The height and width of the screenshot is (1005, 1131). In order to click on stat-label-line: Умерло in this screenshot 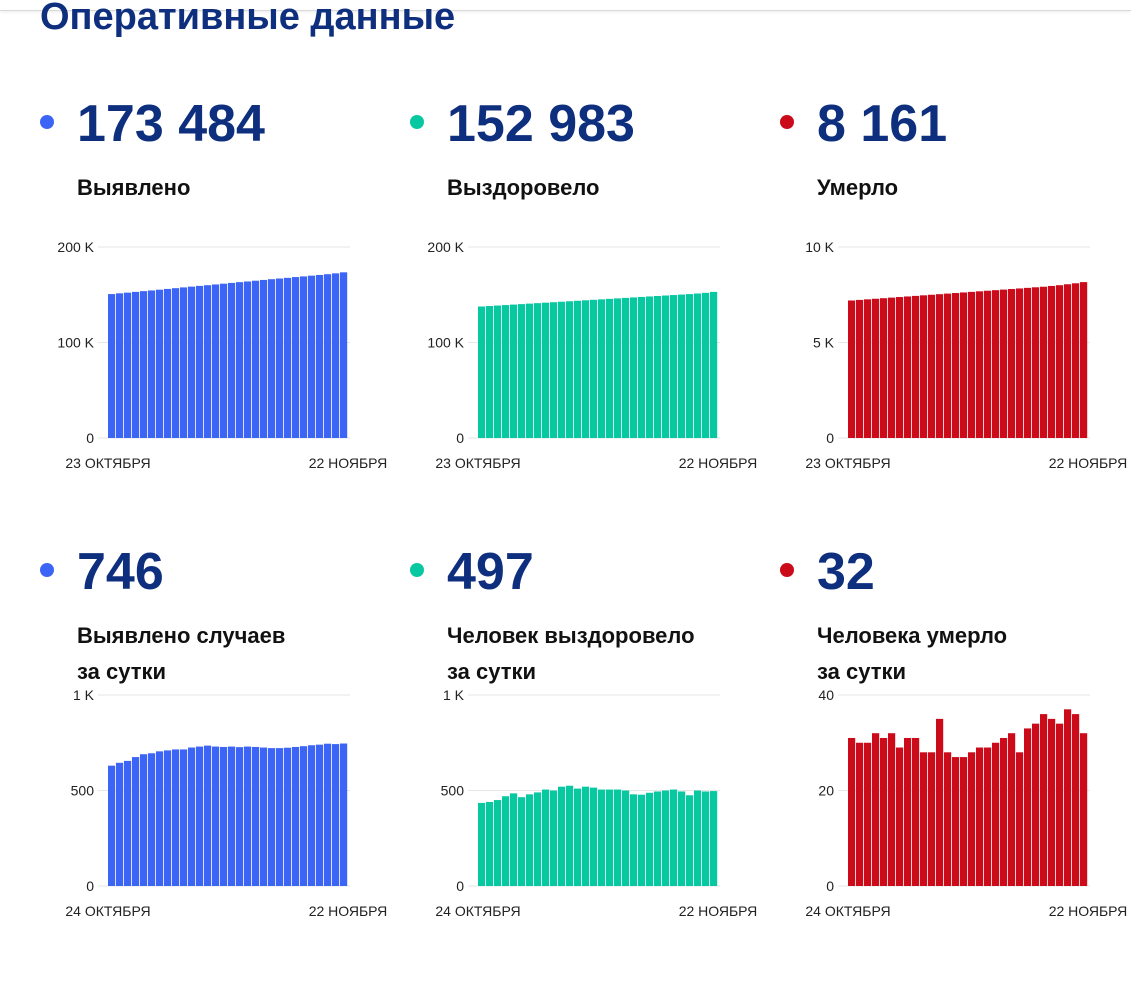, I will do `click(858, 187)`.